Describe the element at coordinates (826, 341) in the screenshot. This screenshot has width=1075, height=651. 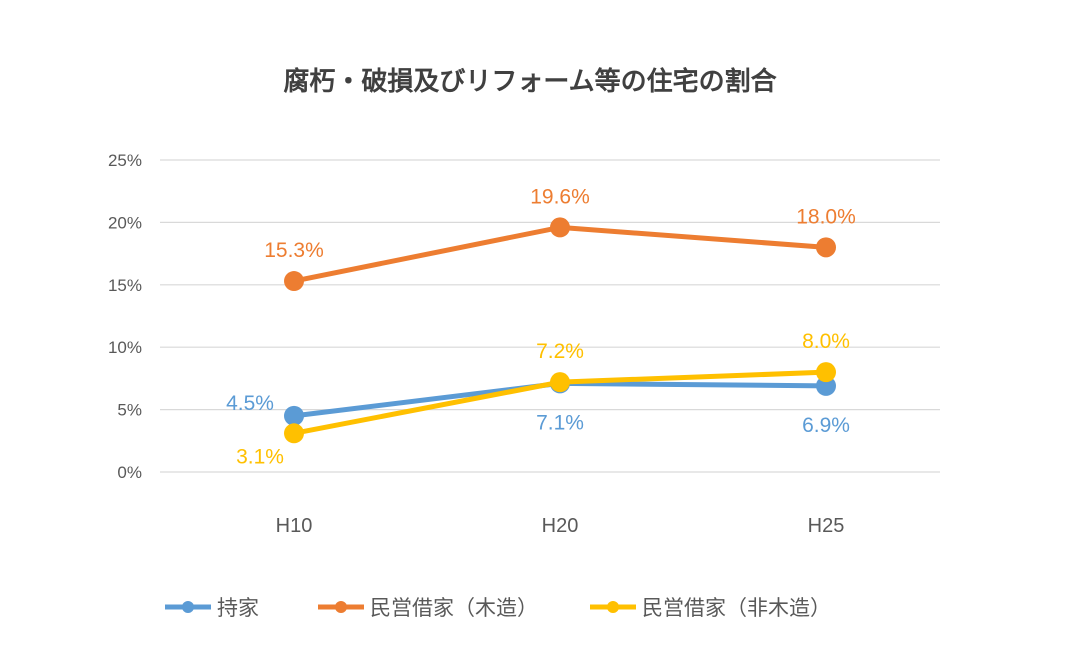
I see `data-label: 8.0%` at that location.